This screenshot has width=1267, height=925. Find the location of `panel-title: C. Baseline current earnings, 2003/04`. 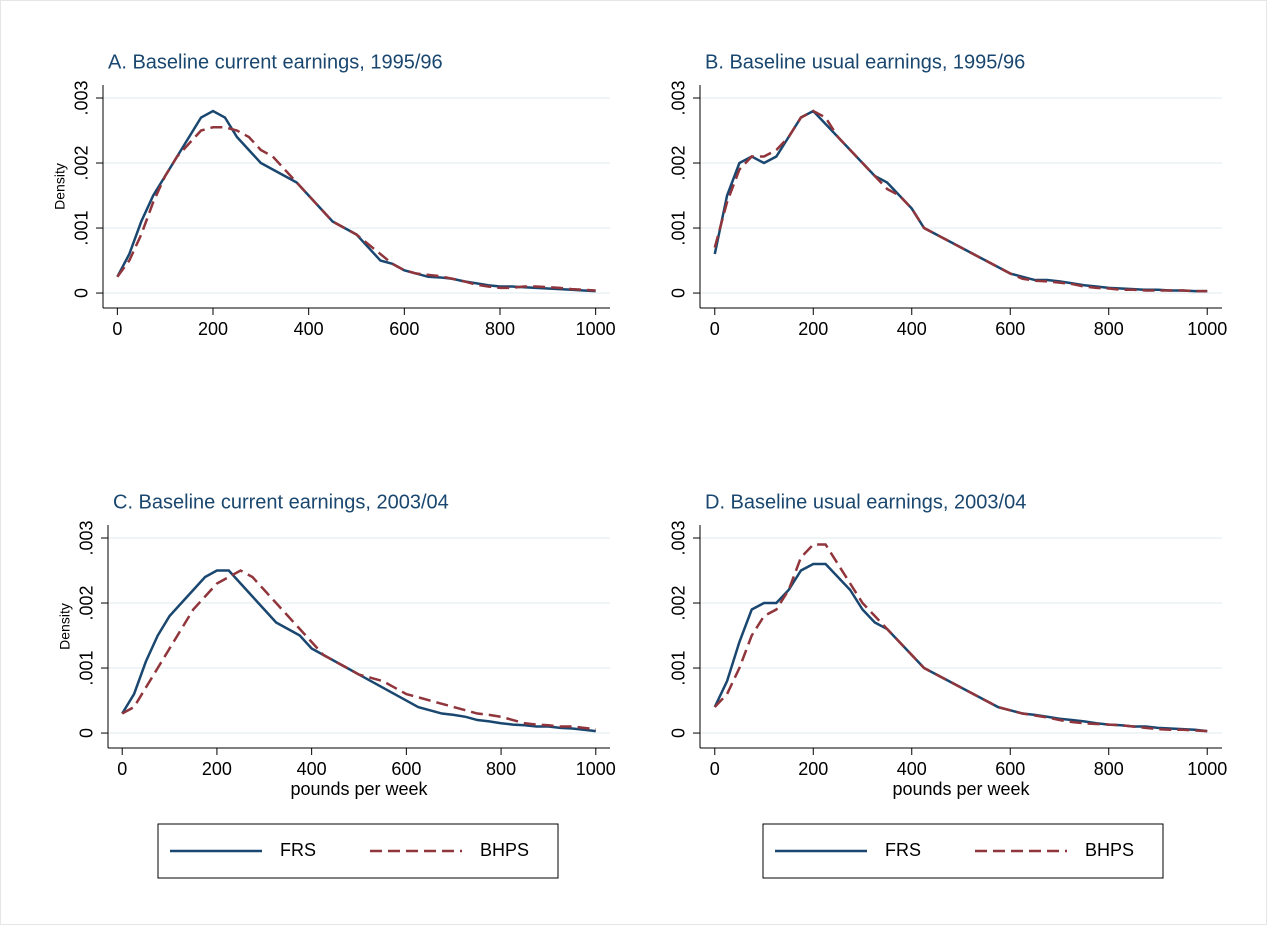

panel-title: C. Baseline current earnings, 2003/04 is located at coordinates (281, 502).